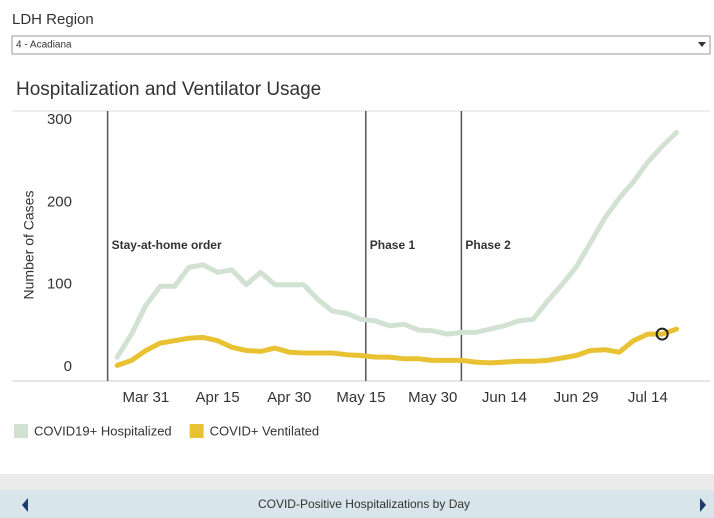 The height and width of the screenshot is (518, 714). Describe the element at coordinates (167, 245) in the screenshot. I see `event-label: Stay-at-home order` at that location.